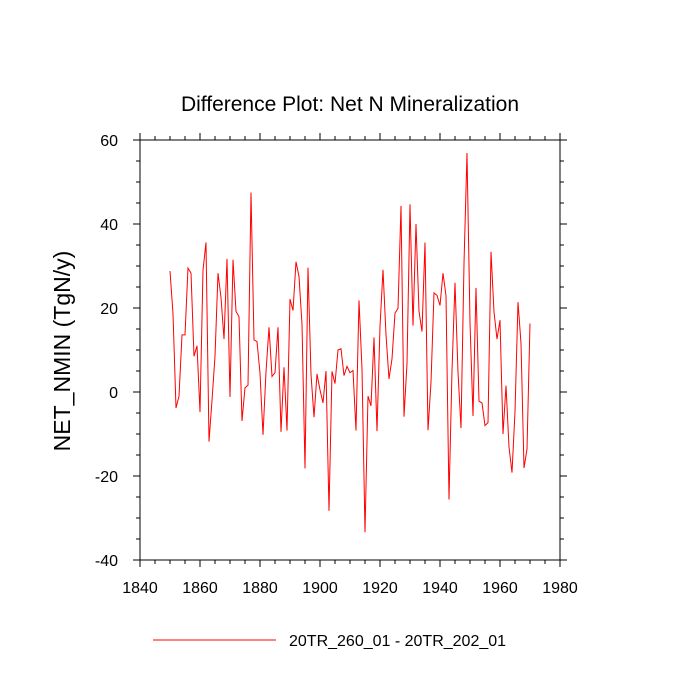  Describe the element at coordinates (320, 588) in the screenshot. I see `x-tick-label: 1900` at that location.